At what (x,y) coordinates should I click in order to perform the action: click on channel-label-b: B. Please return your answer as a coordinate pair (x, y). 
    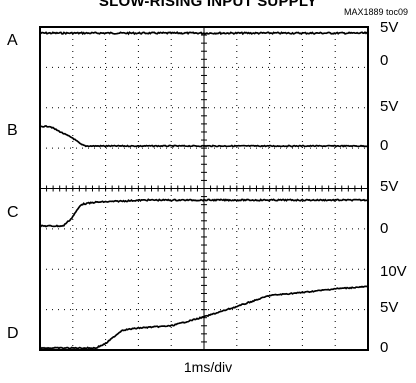
    Looking at the image, I should click on (12, 130).